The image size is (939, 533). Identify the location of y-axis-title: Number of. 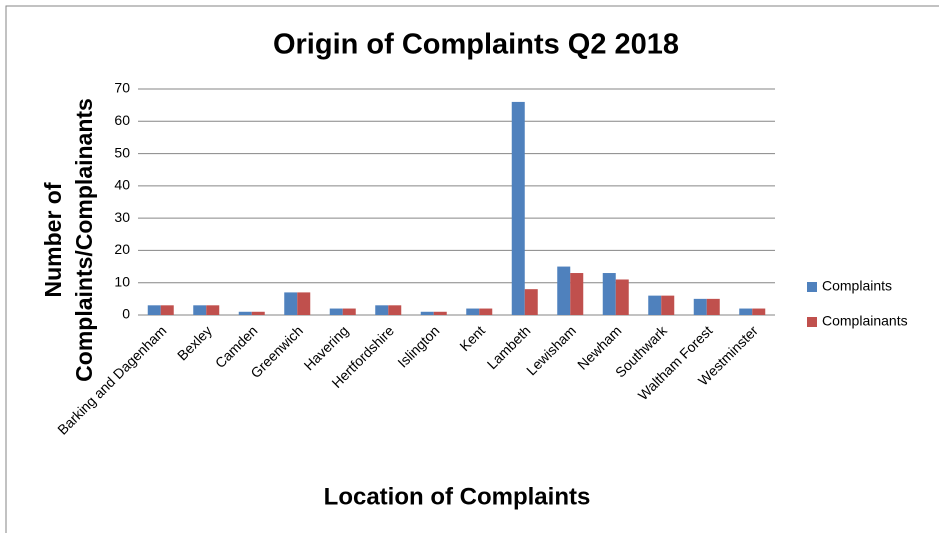
(53, 239).